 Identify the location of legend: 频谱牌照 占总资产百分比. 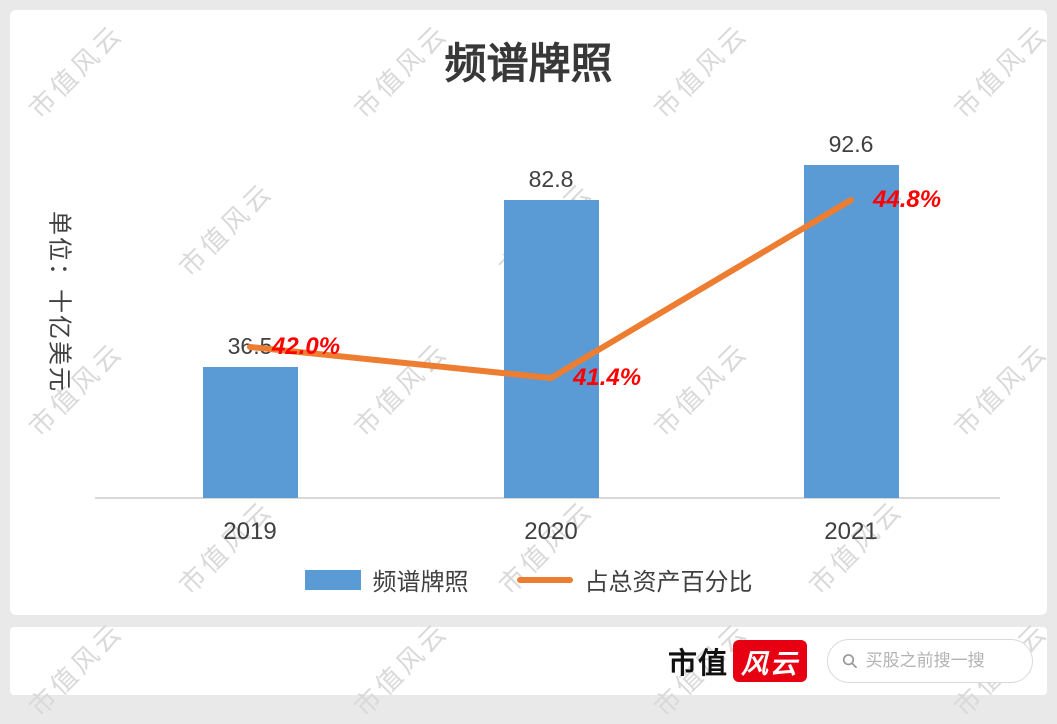
(528, 579).